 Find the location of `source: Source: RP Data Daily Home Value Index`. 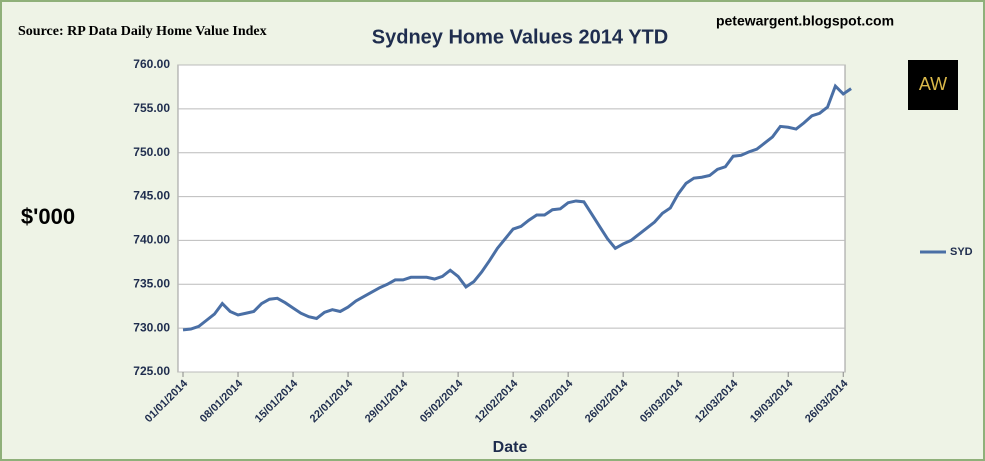

source: Source: RP Data Daily Home Value Index is located at coordinates (142, 31).